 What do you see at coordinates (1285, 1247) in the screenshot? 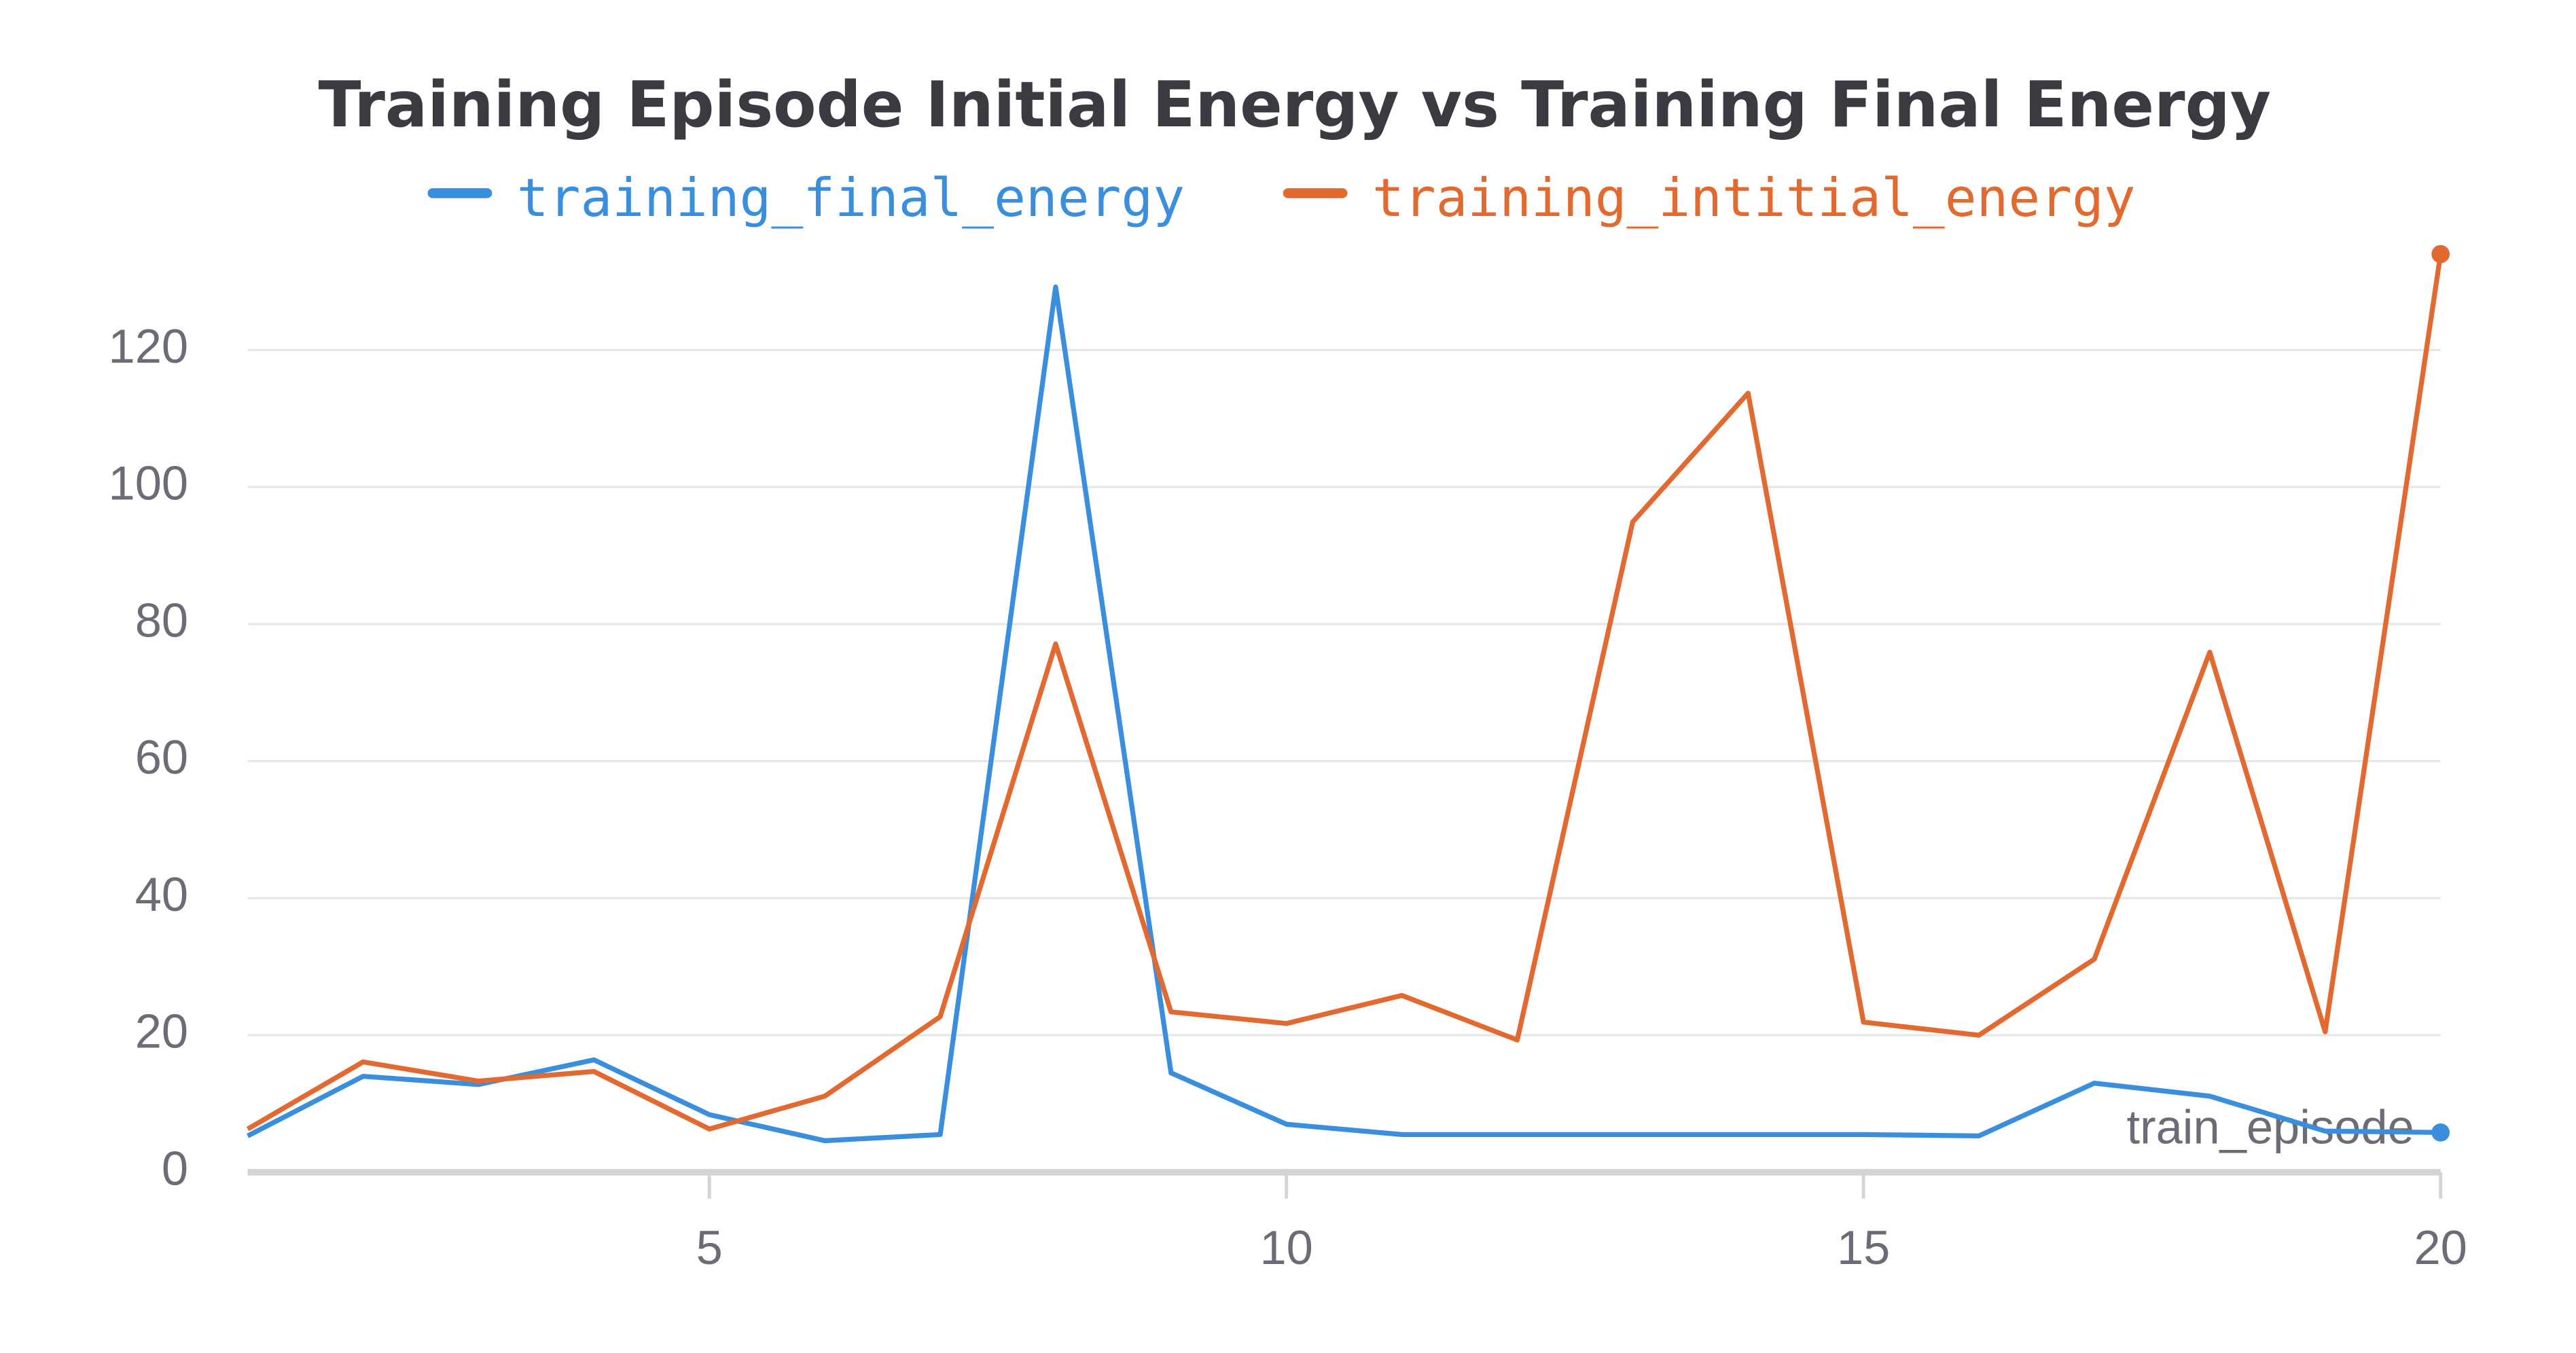
I see `x-tick-label: 10` at bounding box center [1285, 1247].